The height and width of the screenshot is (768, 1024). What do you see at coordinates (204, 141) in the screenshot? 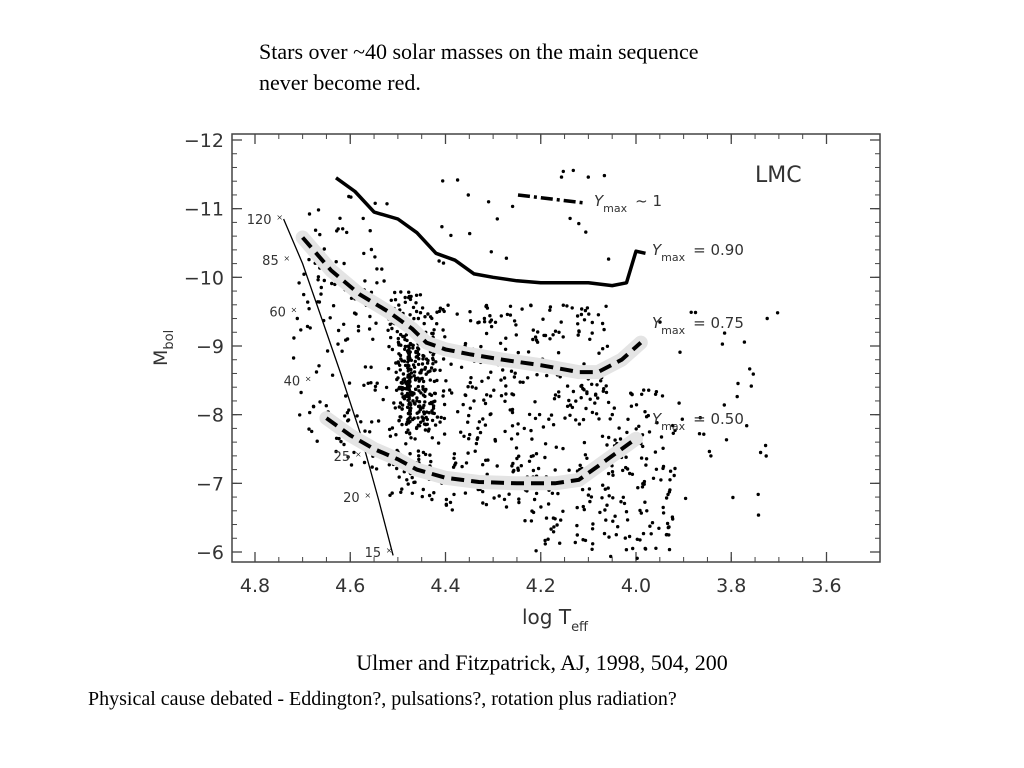
I see `y-tick-label: −12` at bounding box center [204, 141].